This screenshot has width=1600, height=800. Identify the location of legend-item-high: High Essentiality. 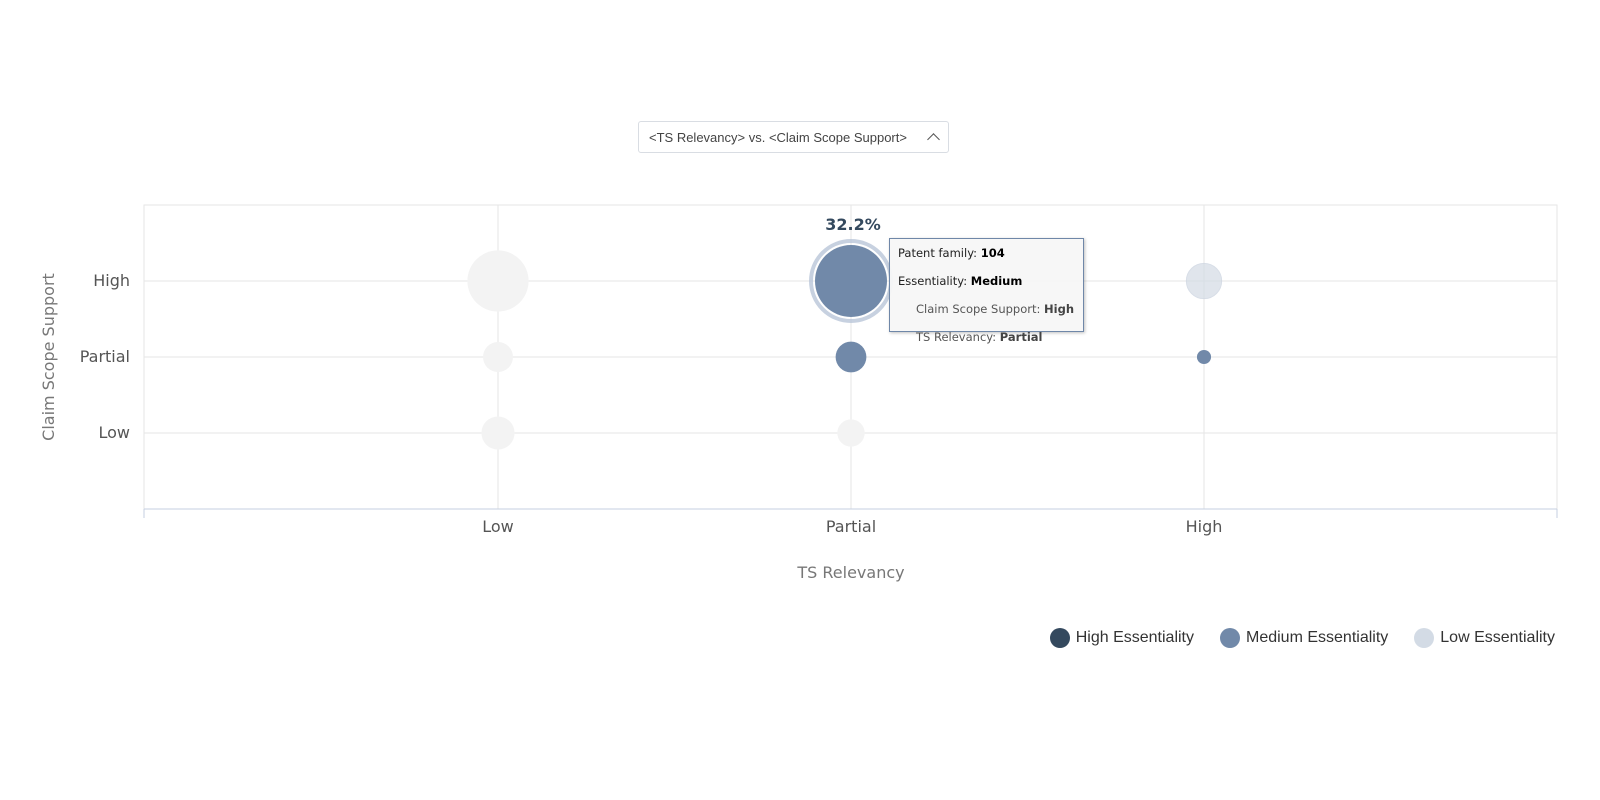
(1121, 638).